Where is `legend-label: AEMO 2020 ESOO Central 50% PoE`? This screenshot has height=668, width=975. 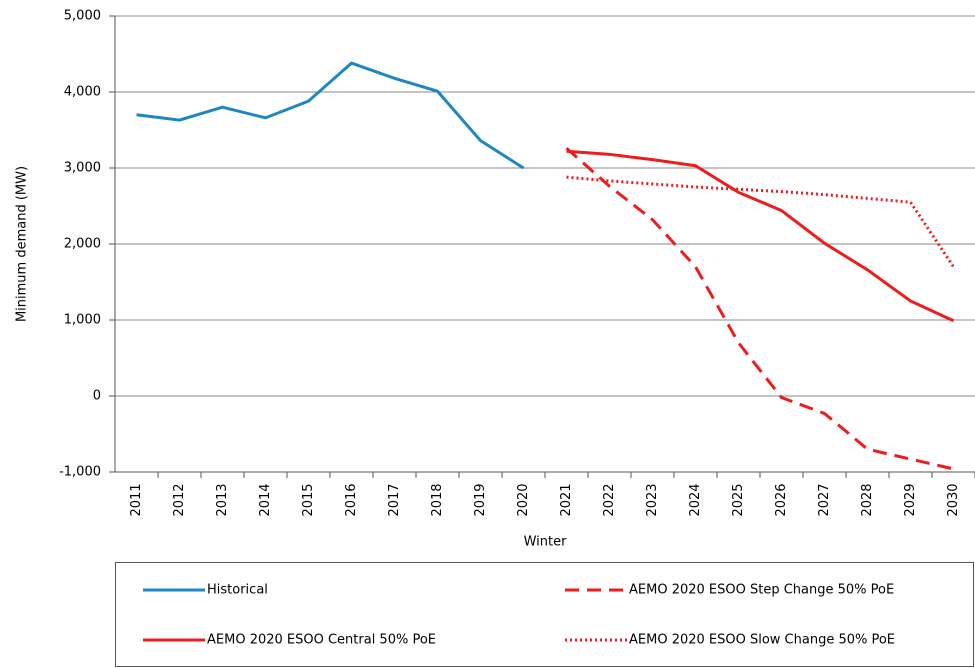 legend-label: AEMO 2020 ESOO Central 50% PoE is located at coordinates (321, 640).